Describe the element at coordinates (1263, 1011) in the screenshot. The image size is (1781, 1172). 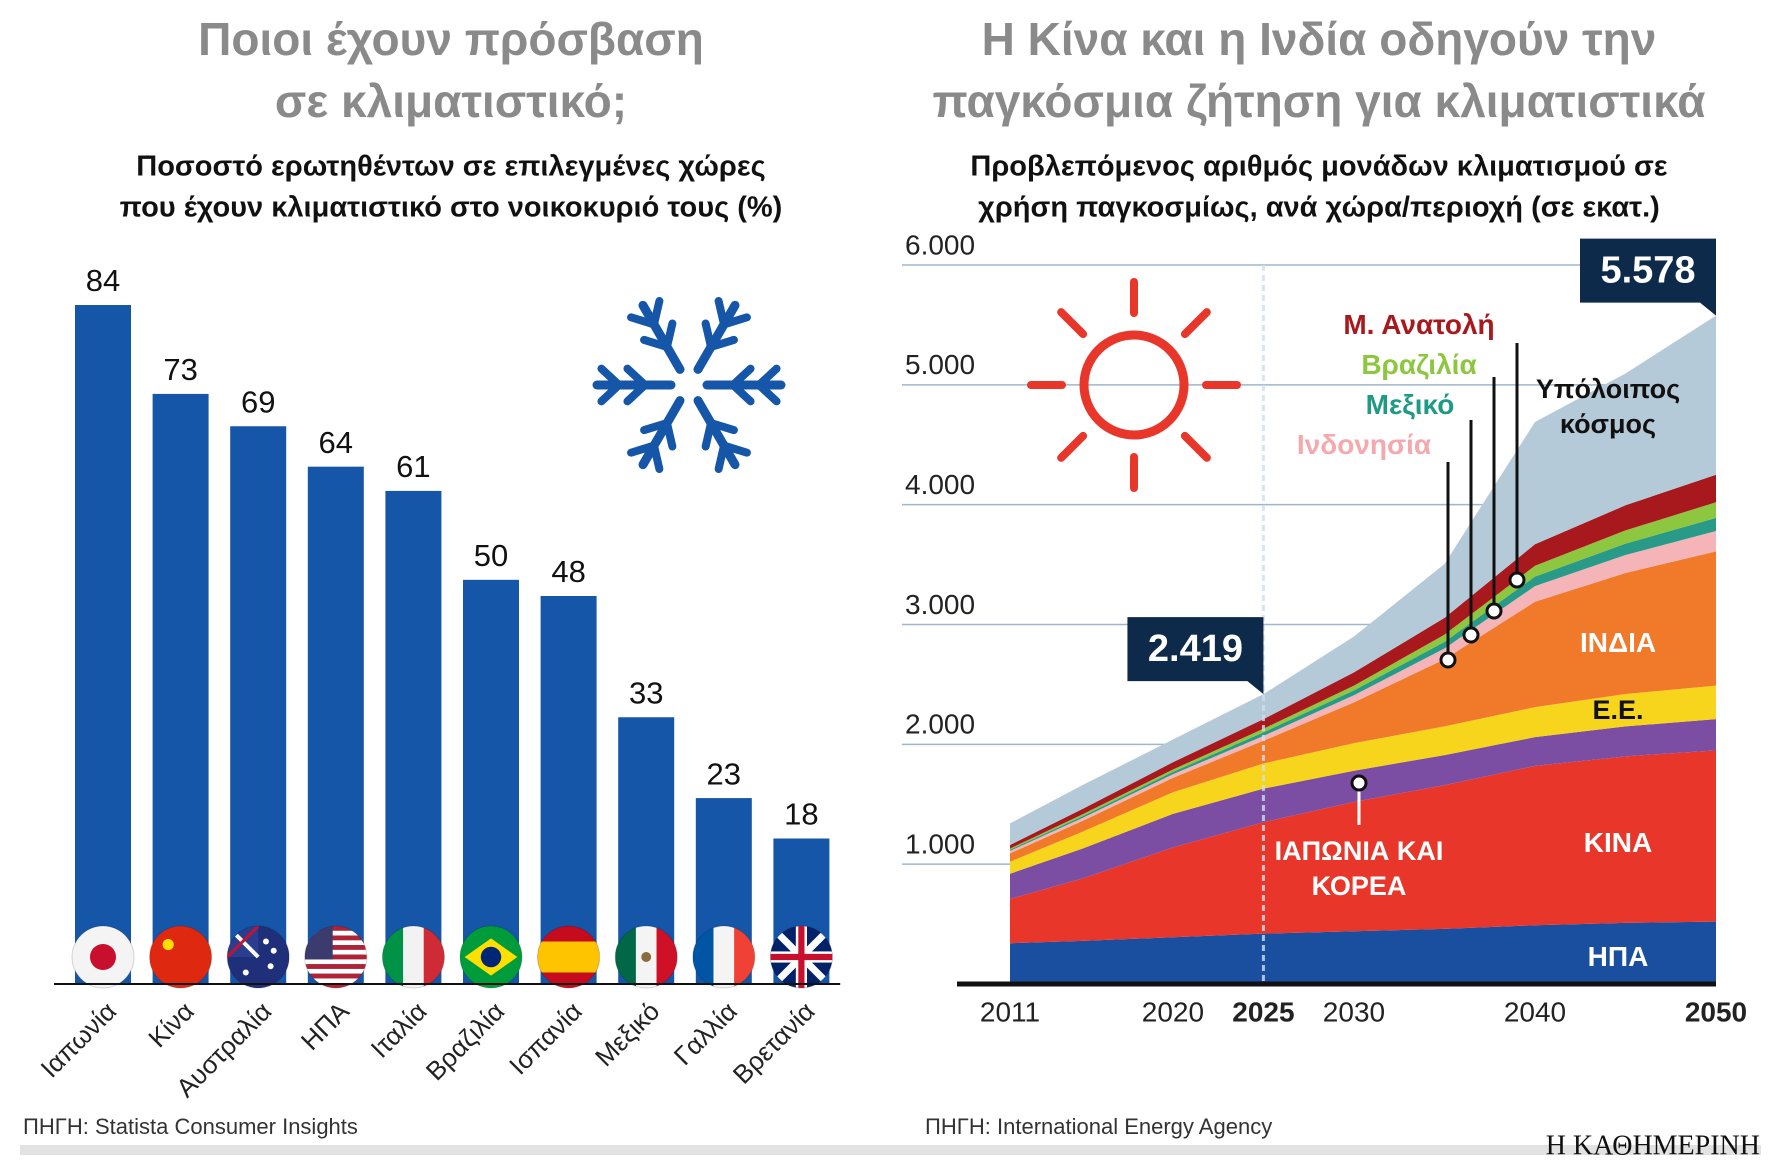
I see `x-tick-label: 2025` at that location.